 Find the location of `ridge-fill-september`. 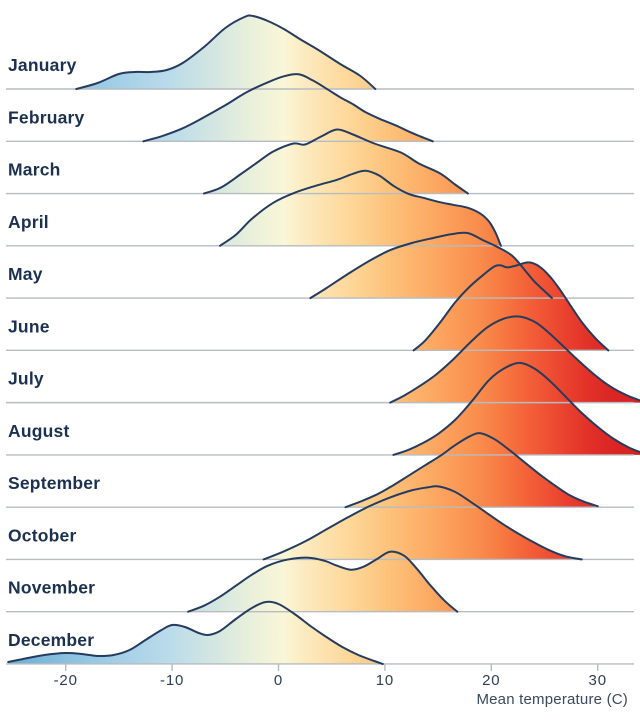

ridge-fill-september is located at coordinates (471, 470).